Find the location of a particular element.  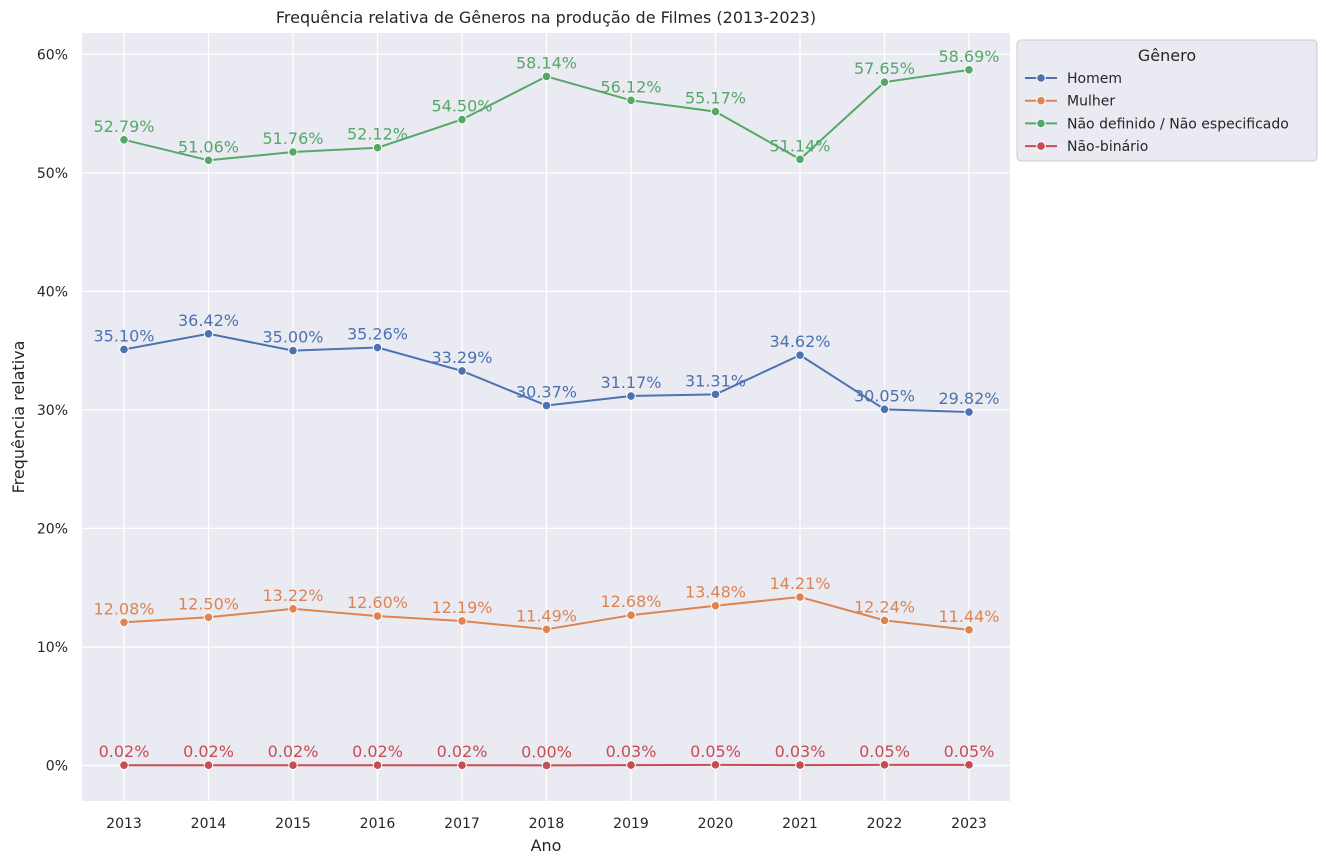

data-label: 51.14% is located at coordinates (799, 145).